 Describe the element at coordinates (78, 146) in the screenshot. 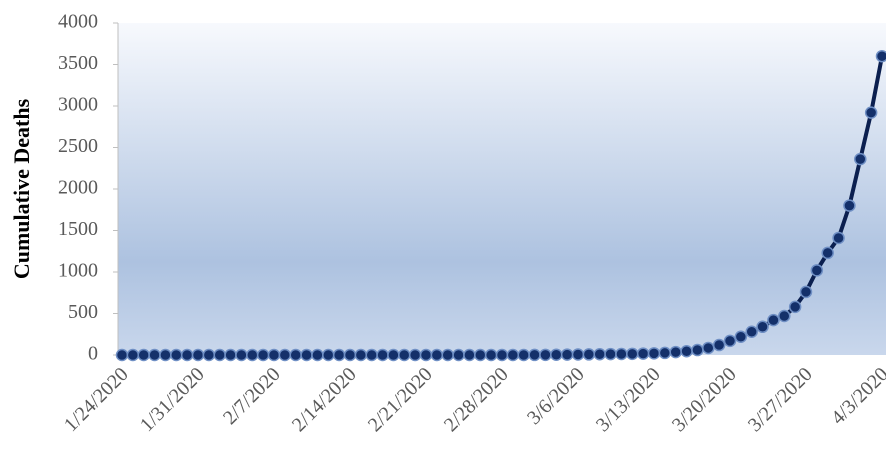

I see `y-tick-label: 2500` at that location.